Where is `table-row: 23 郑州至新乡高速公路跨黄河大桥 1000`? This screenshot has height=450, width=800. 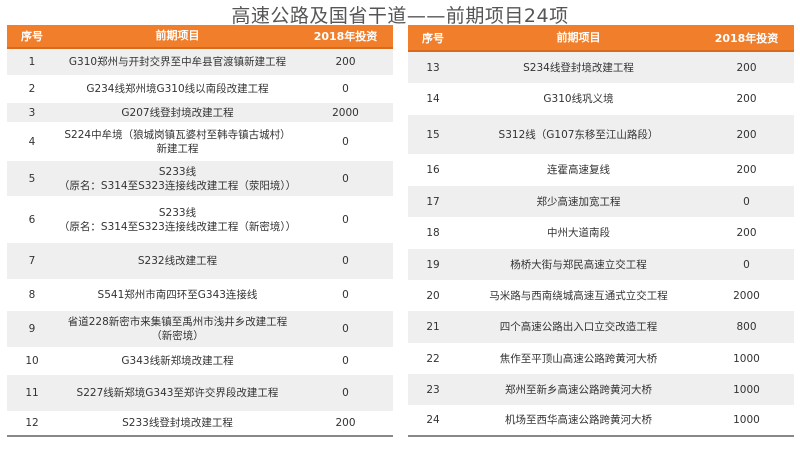
table-row: 23 郑州至新乡高速公路跨黄河大桥 1000 is located at coordinates (601, 389).